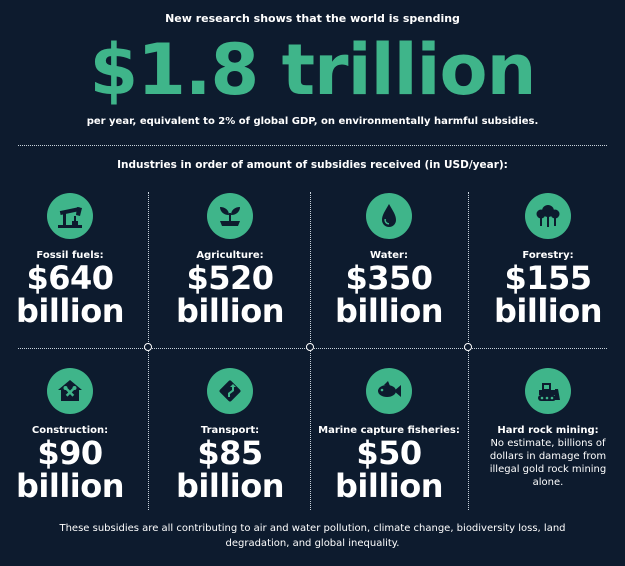  Describe the element at coordinates (70, 216) in the screenshot. I see `oil-pump-icon` at that location.